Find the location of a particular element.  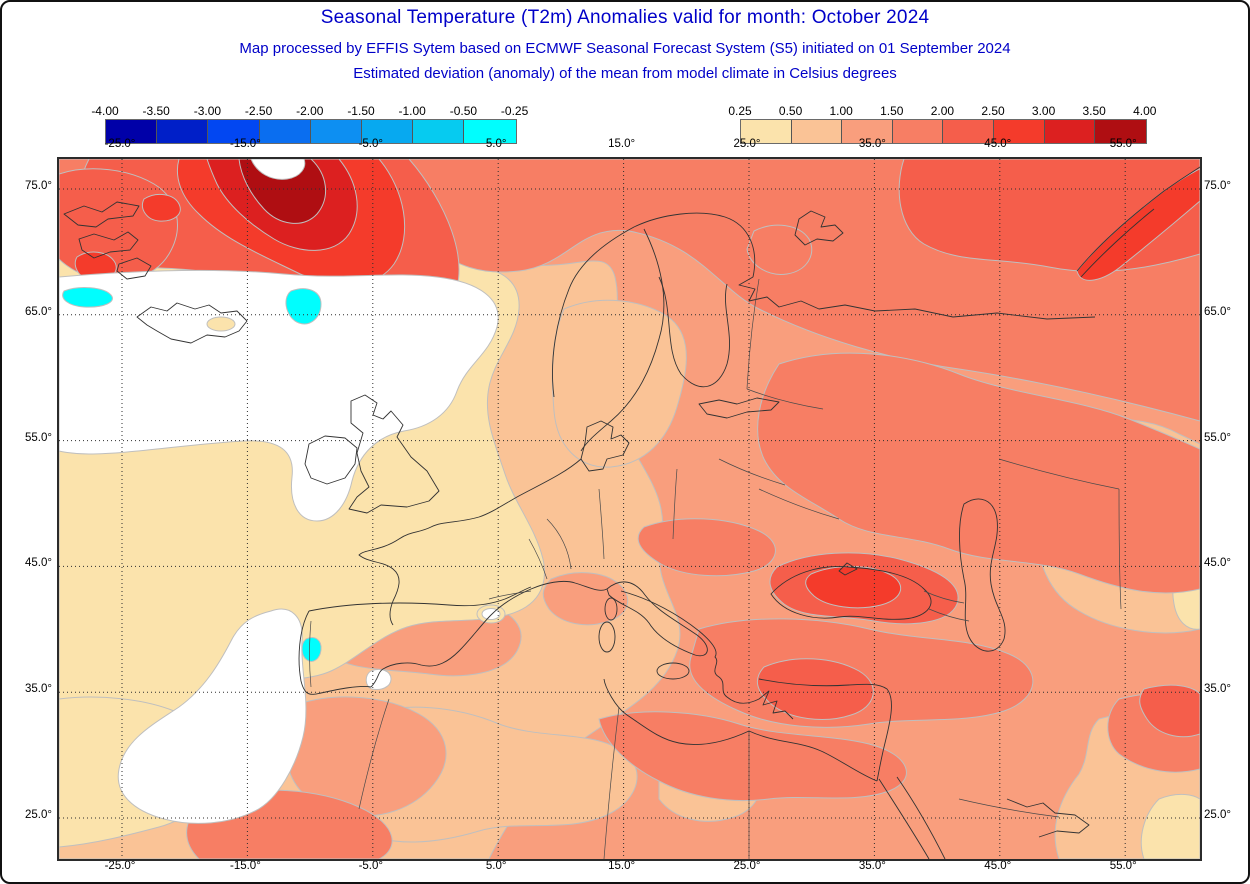

x-axis-label-top: -5.0° is located at coordinates (370, 144).